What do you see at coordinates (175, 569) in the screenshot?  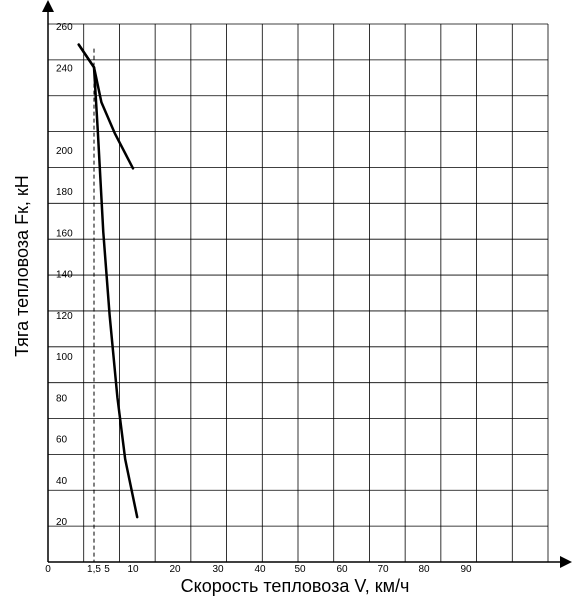 I see `x-tick-label: 20` at bounding box center [175, 569].